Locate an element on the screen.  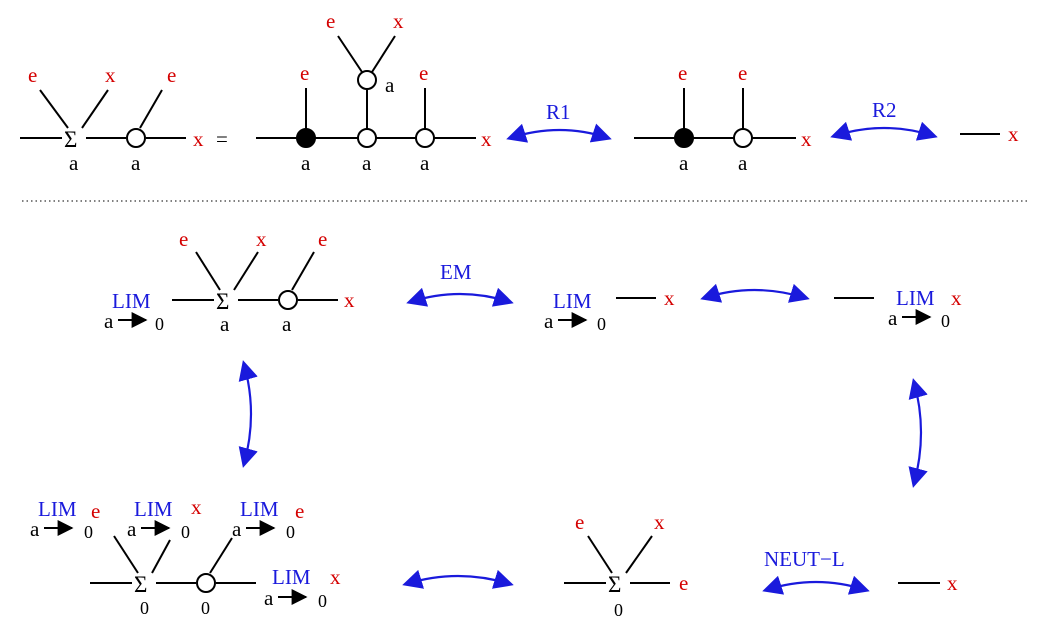
graph-sigma-white: Σ e x e a a x is located at coordinates (112, 119).